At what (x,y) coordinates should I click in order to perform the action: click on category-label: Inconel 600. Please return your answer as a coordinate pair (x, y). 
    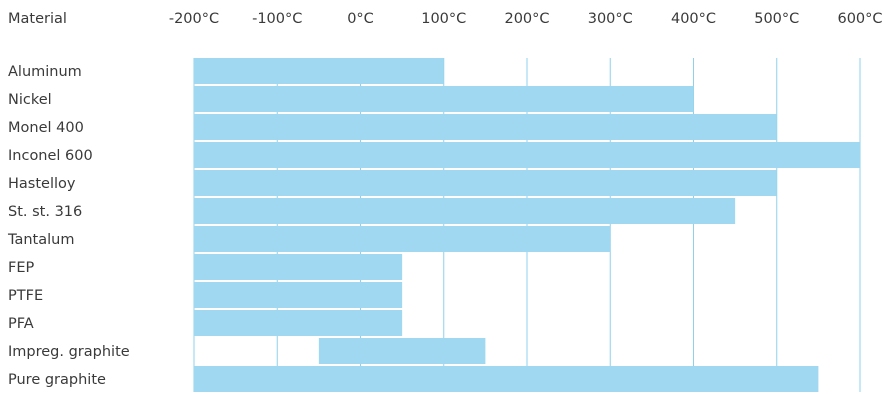
    Looking at the image, I should click on (50, 156).